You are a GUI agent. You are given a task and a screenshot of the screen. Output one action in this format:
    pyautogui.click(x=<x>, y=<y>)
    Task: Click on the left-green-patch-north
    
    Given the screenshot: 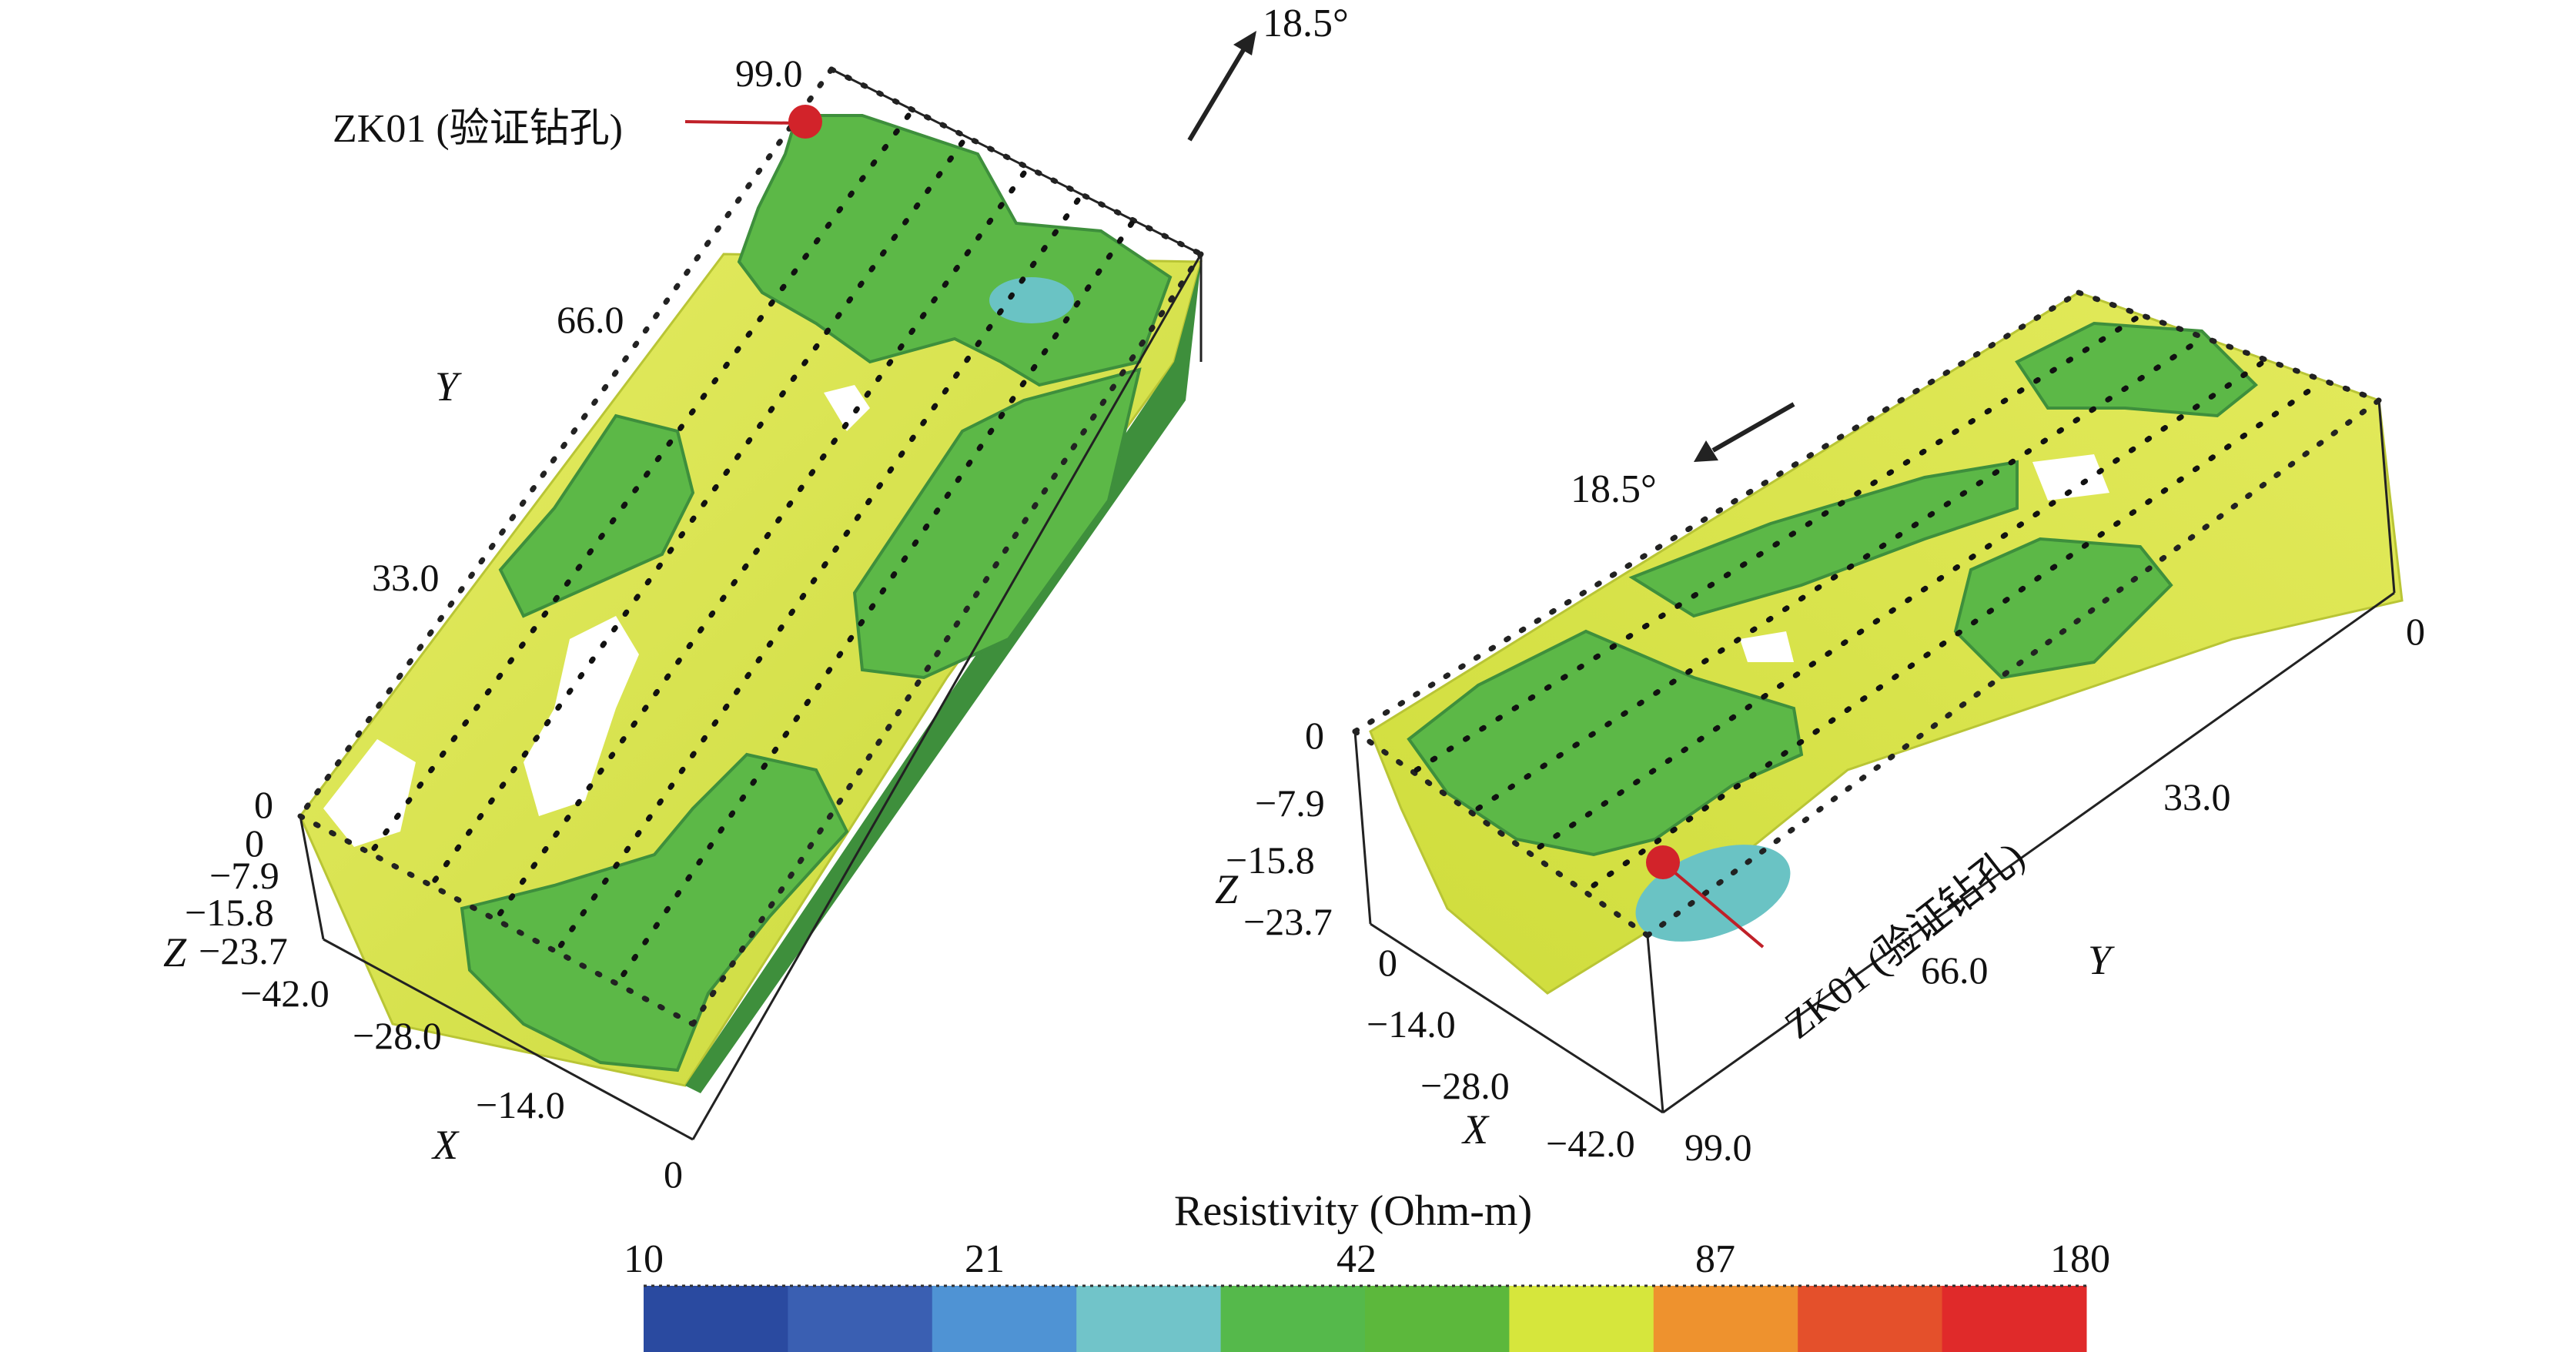 What is the action you would take?
    pyautogui.click(x=955, y=250)
    